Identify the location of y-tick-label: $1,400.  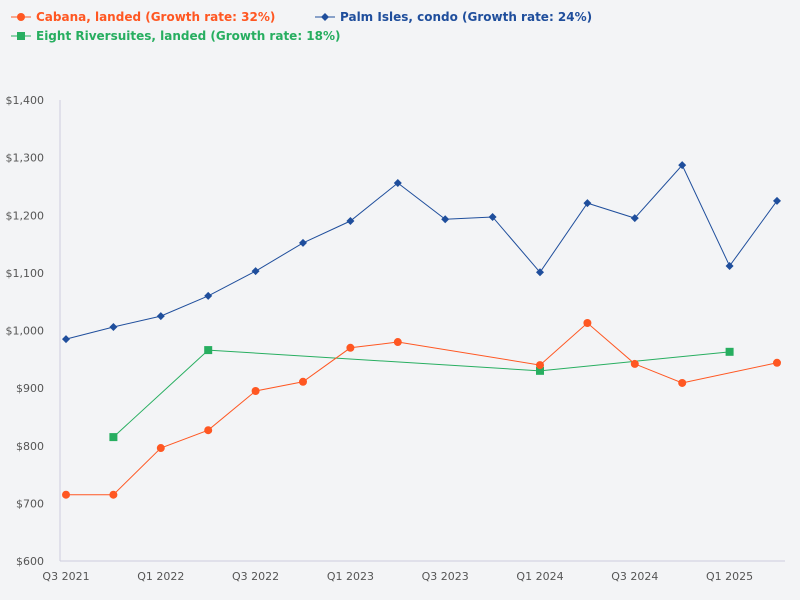
(25, 100).